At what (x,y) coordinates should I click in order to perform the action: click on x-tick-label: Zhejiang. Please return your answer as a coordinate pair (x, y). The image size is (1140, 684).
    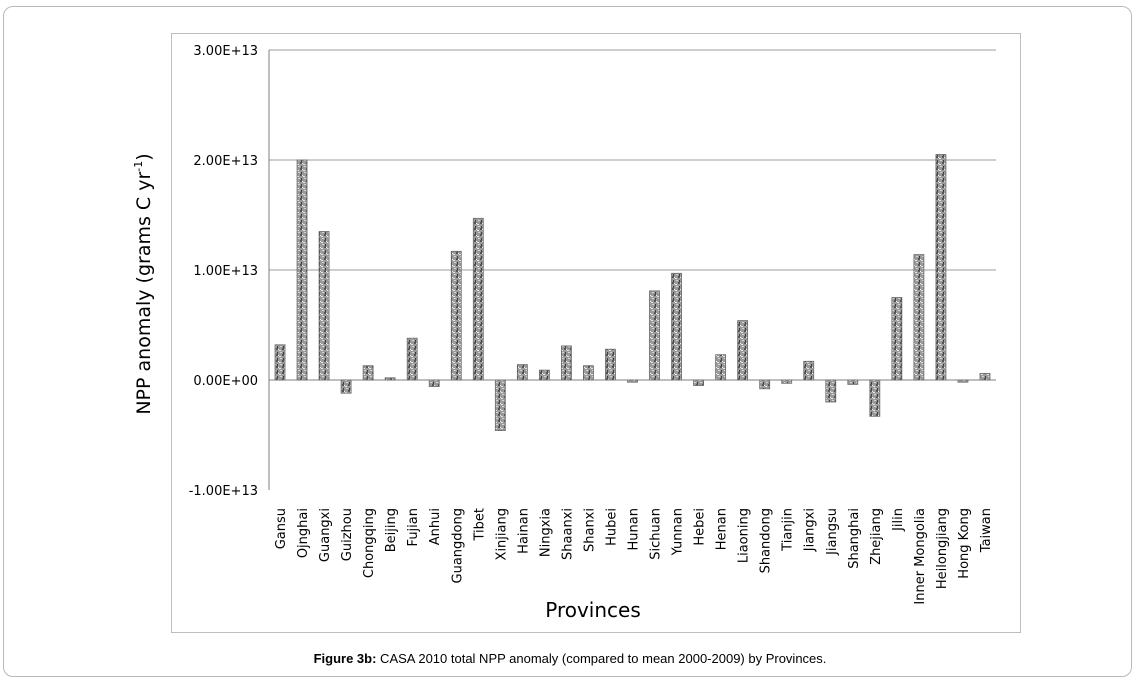
    Looking at the image, I should click on (876, 536).